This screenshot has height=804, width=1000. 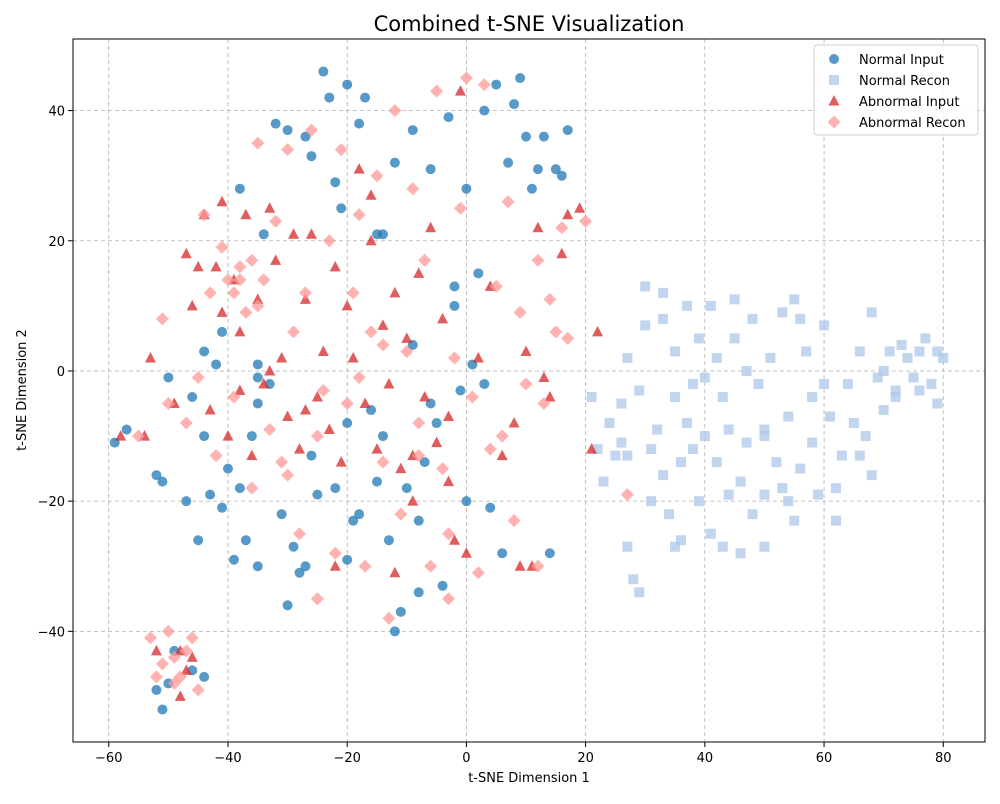 What do you see at coordinates (466, 758) in the screenshot?
I see `x-tick-label: 0` at bounding box center [466, 758].